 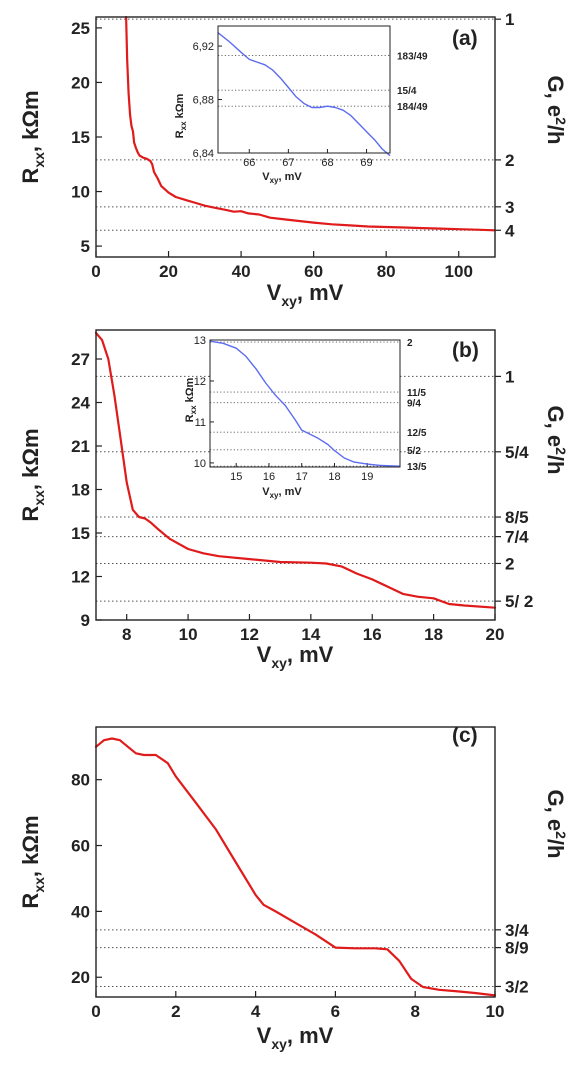 What do you see at coordinates (80, 780) in the screenshot?
I see `y-tick-label: 80` at bounding box center [80, 780].